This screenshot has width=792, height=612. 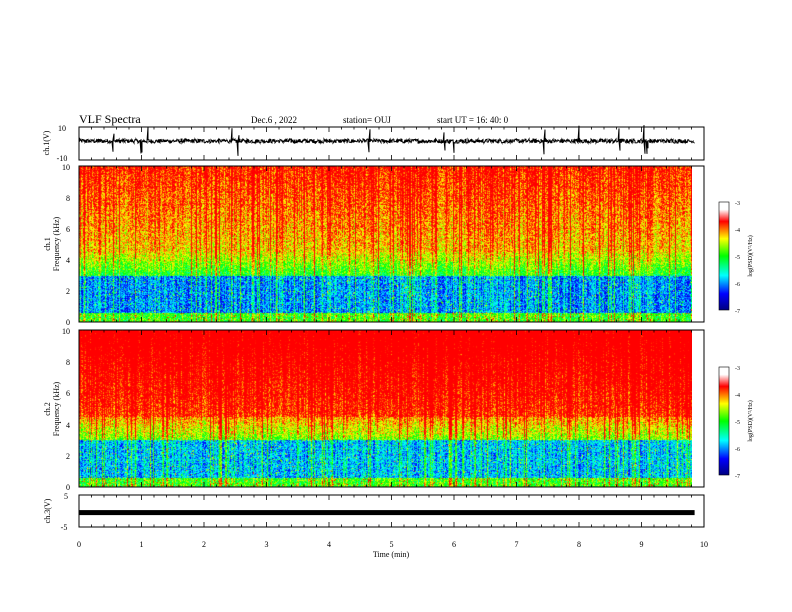 I want to click on ch1-ytick-2: 2, so click(x=68, y=291).